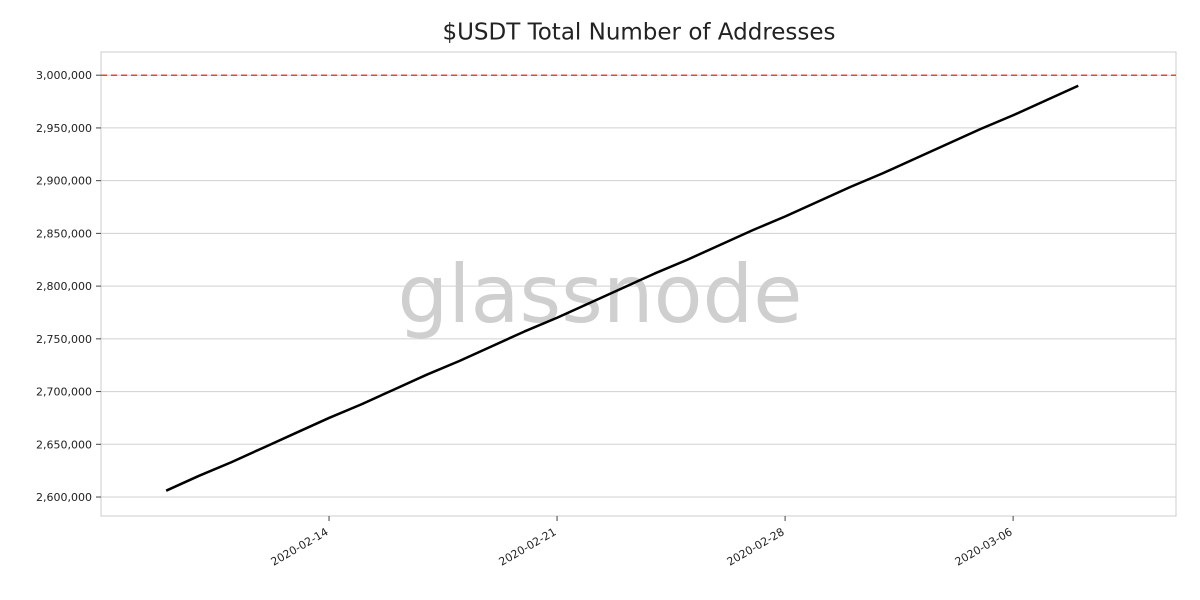  Describe the element at coordinates (64, 181) in the screenshot. I see `y-tick-label: 2,900,000` at that location.